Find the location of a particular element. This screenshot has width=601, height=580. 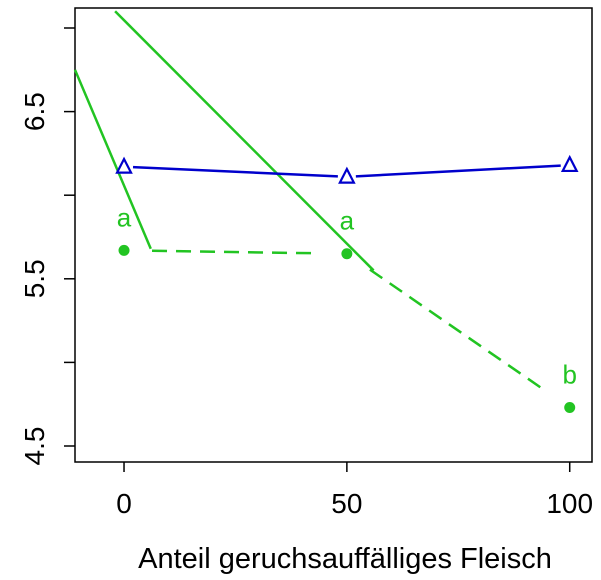

trend-line is located at coordinates (112, 159).